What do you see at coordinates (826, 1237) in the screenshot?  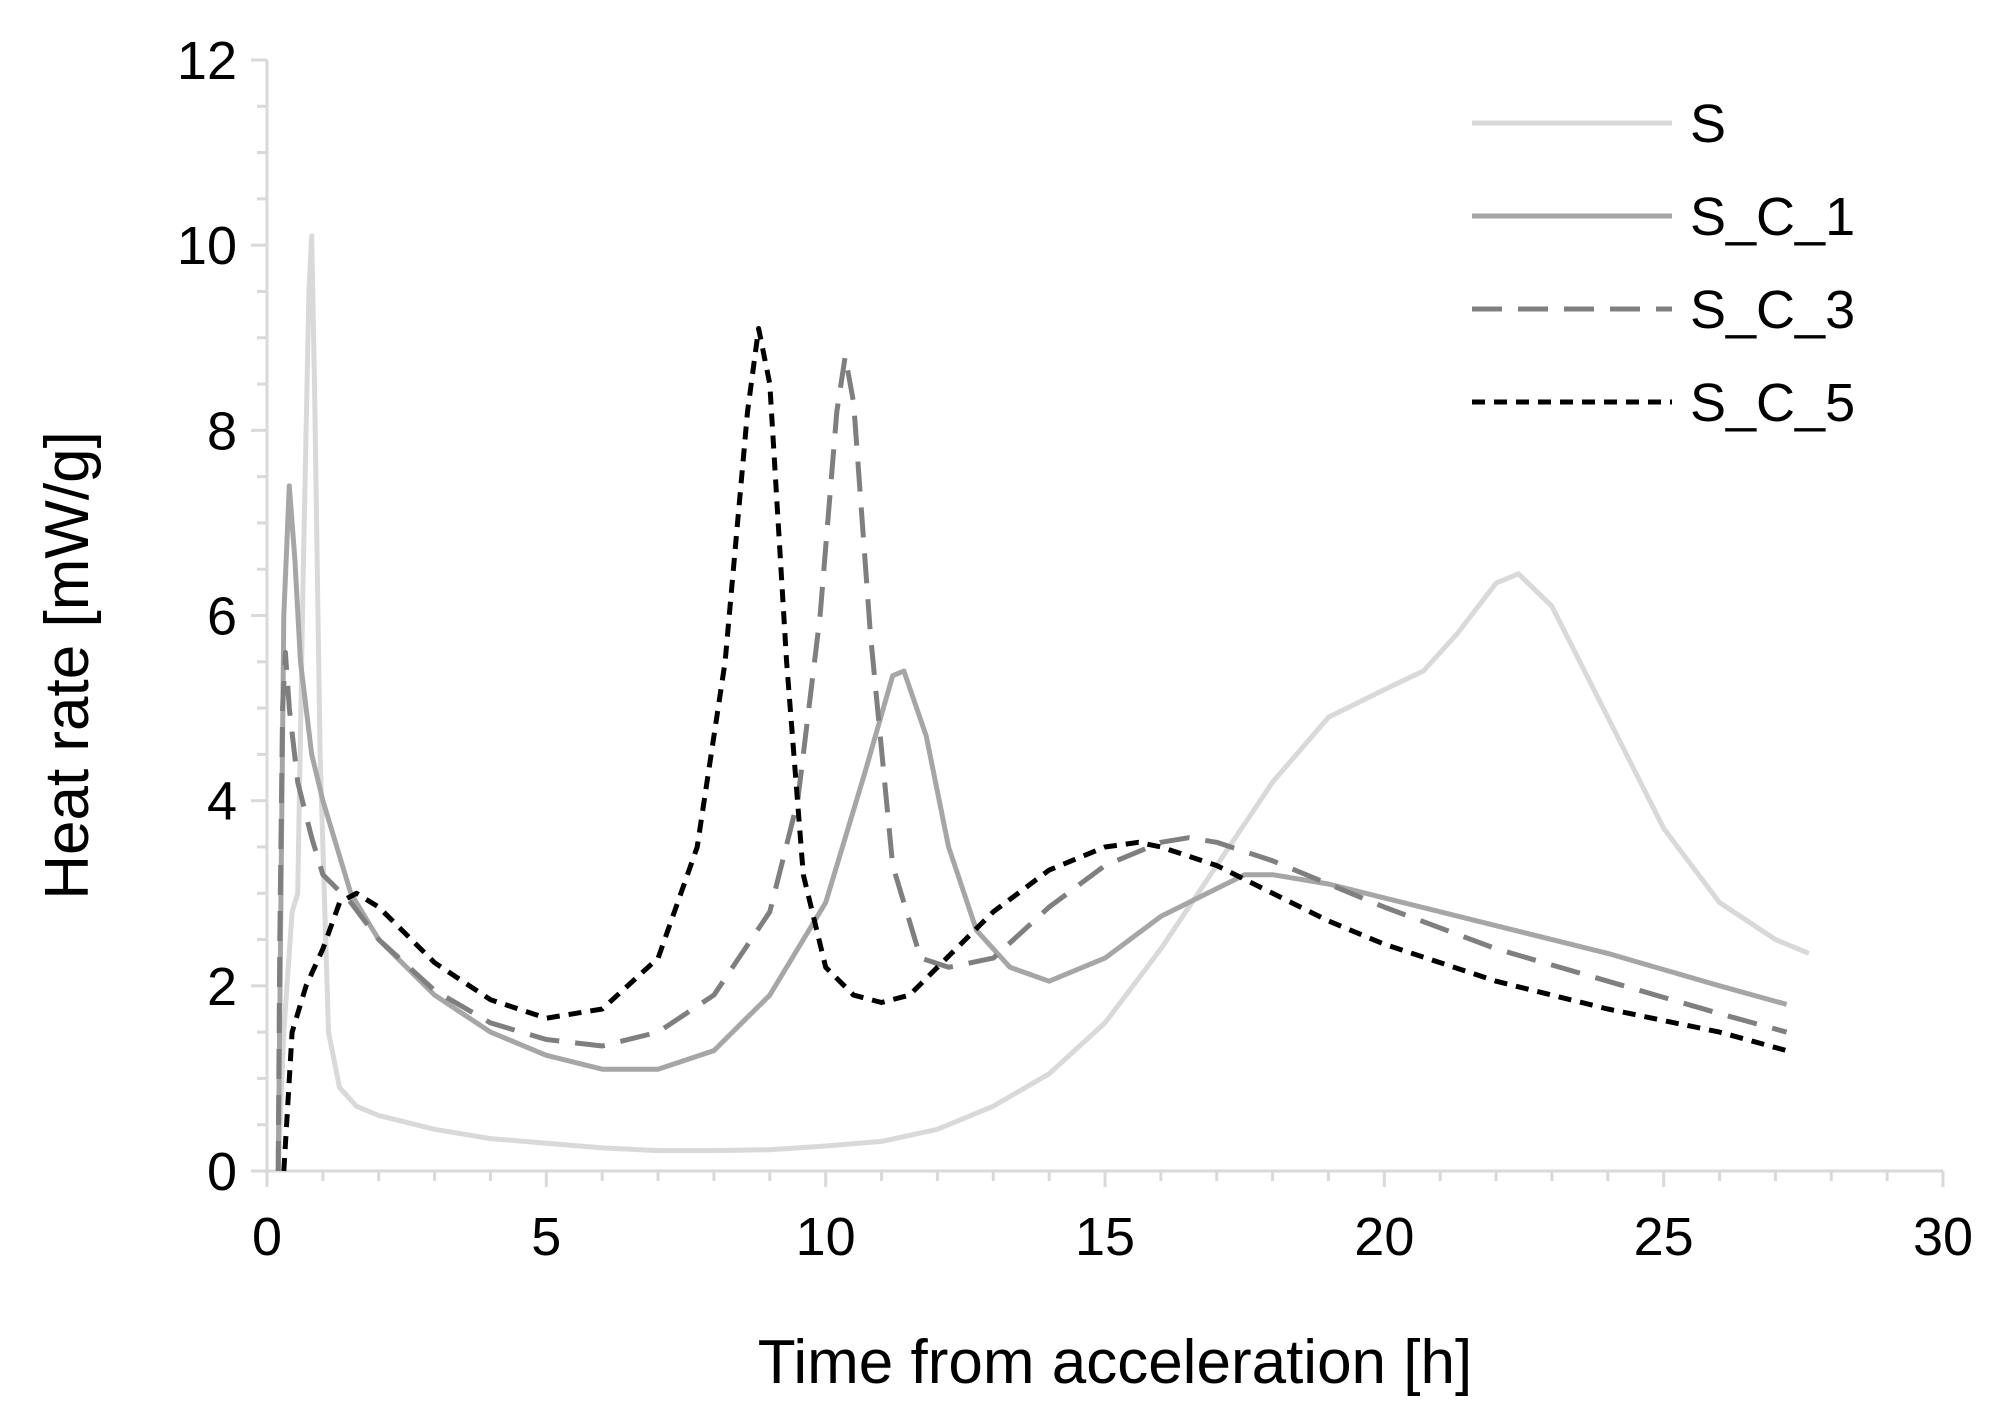 I see `x-tick-label: 10` at bounding box center [826, 1237].